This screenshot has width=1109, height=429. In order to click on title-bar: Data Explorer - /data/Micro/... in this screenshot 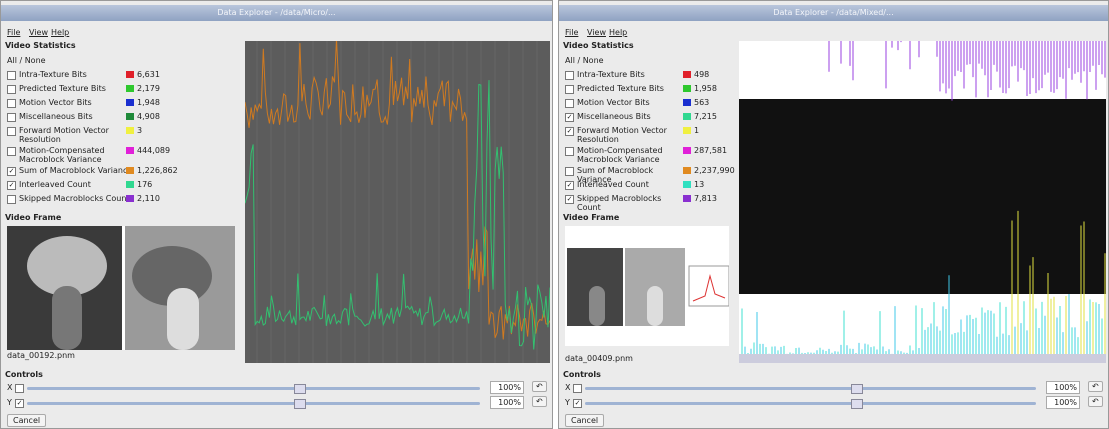, I will do `click(276, 13)`.